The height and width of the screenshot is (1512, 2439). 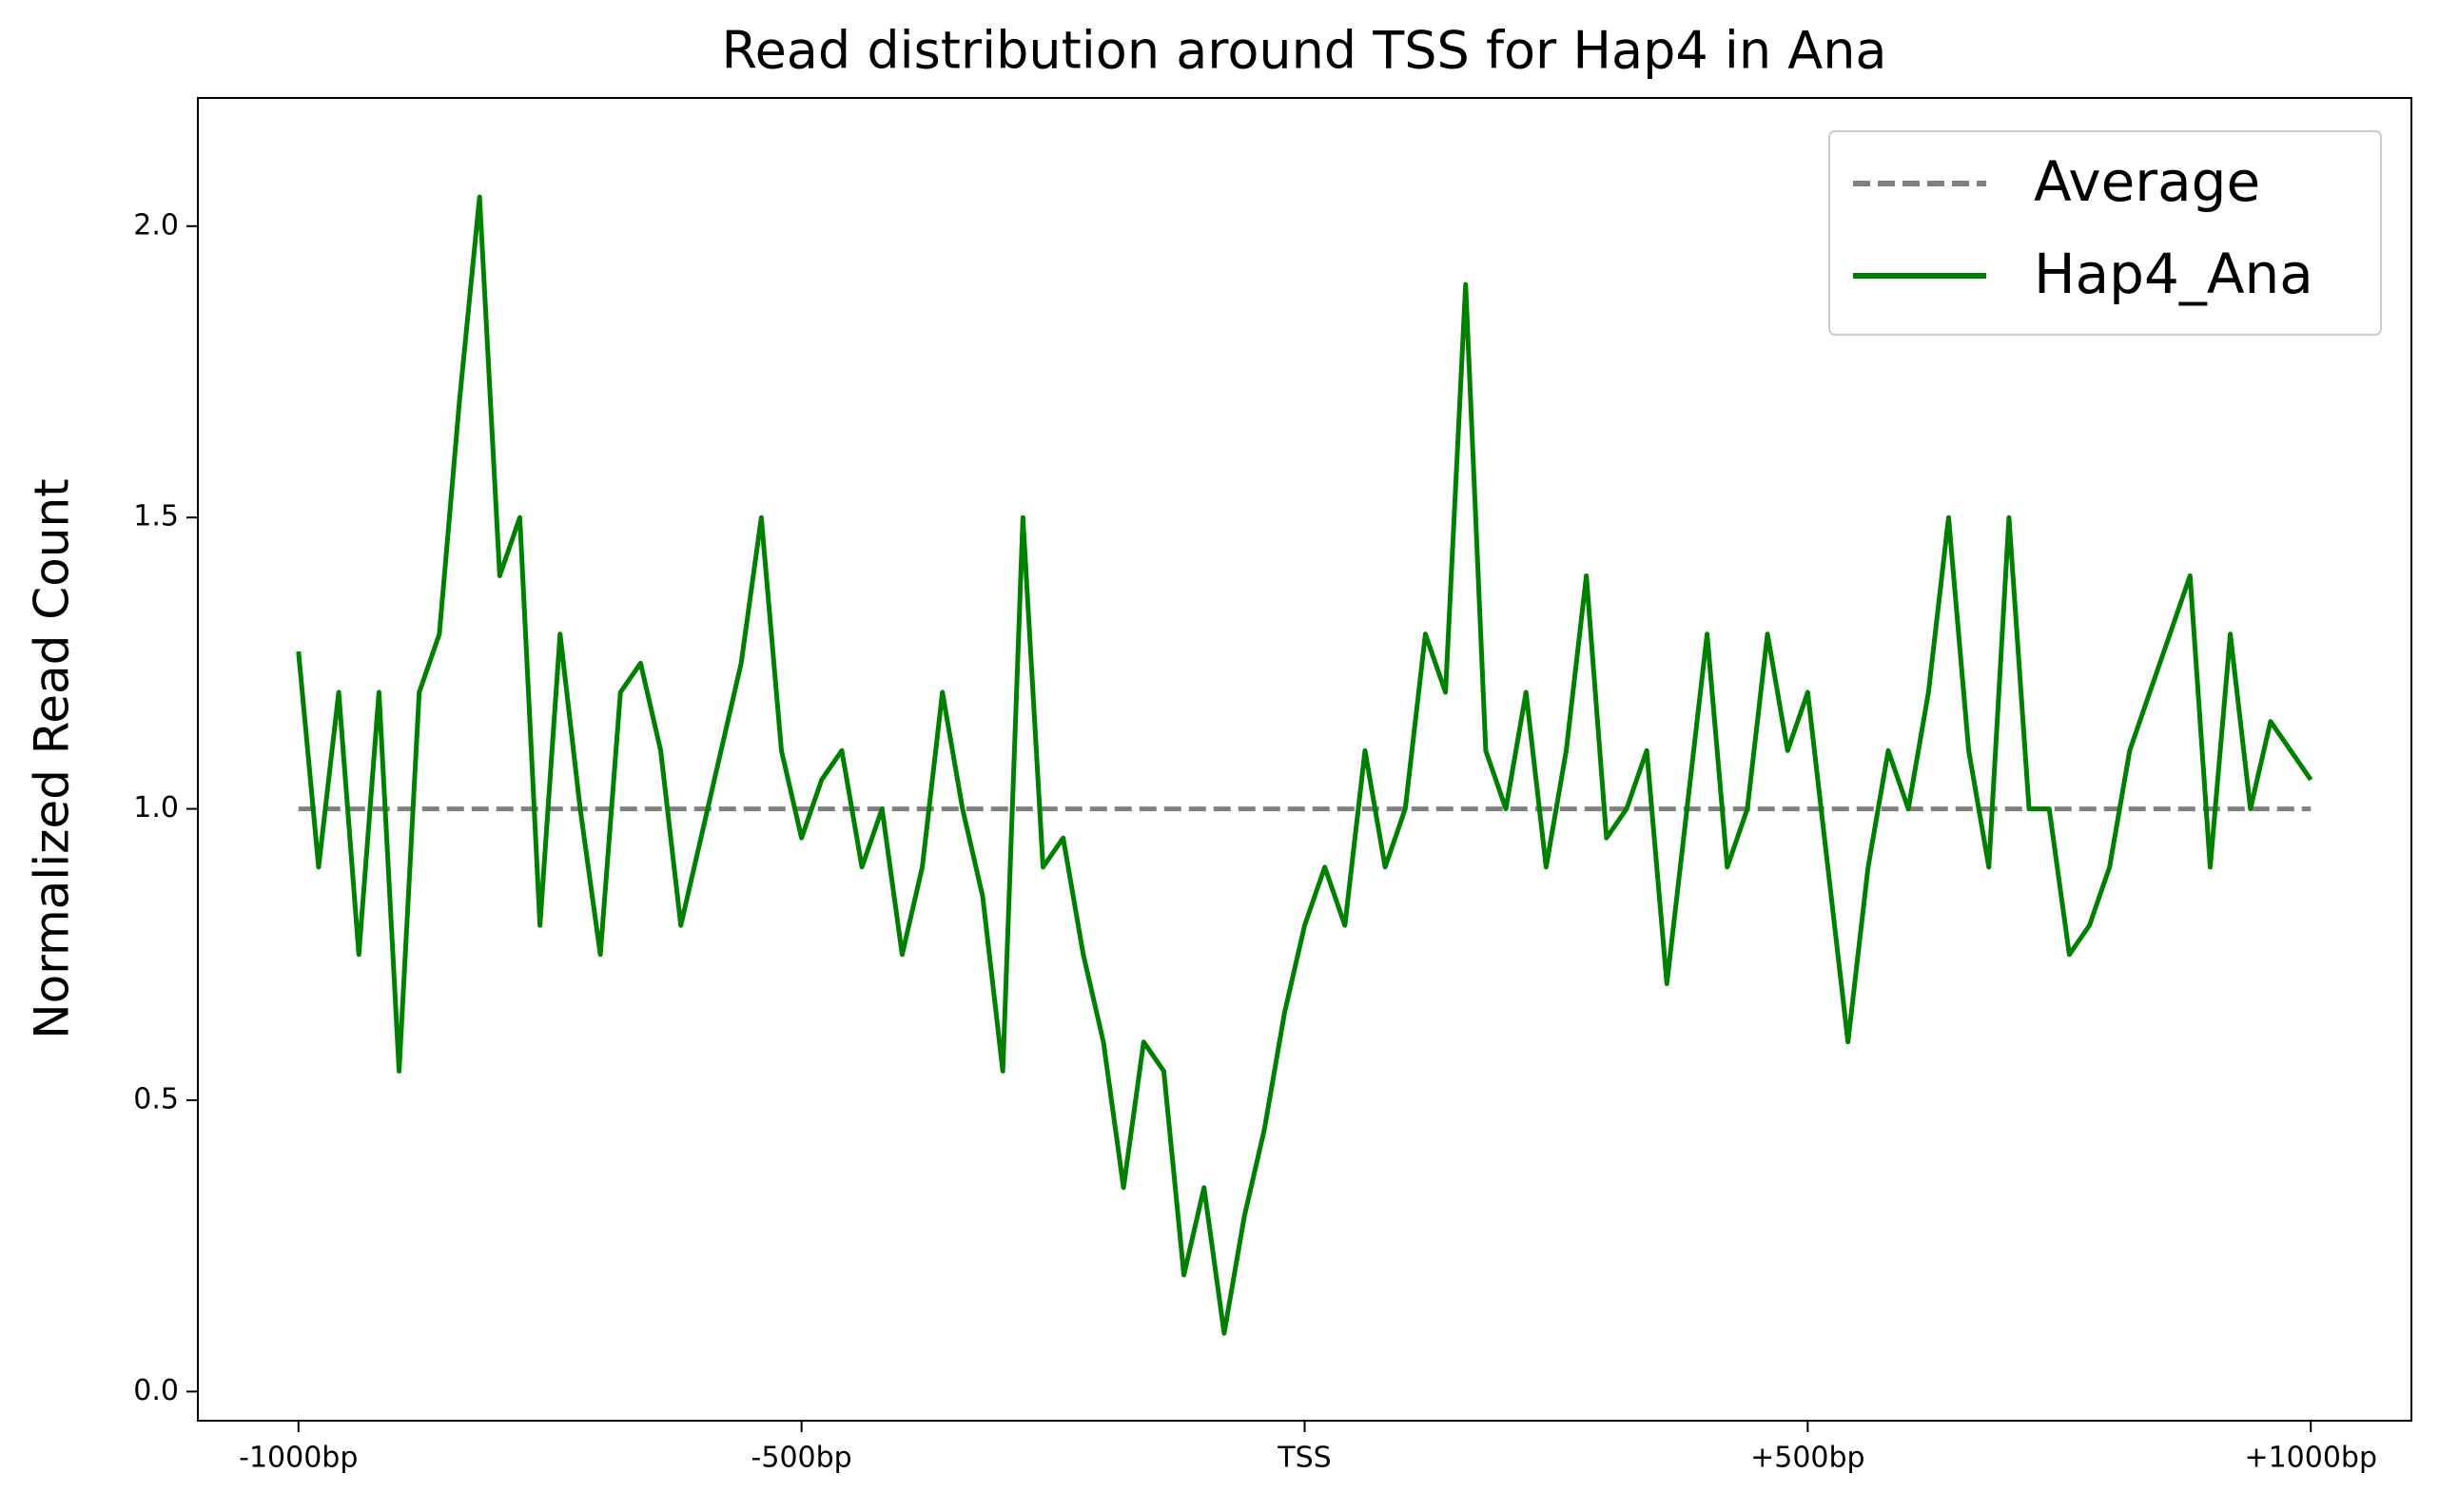 I want to click on x-tick-label: TSS, so click(x=1304, y=1459).